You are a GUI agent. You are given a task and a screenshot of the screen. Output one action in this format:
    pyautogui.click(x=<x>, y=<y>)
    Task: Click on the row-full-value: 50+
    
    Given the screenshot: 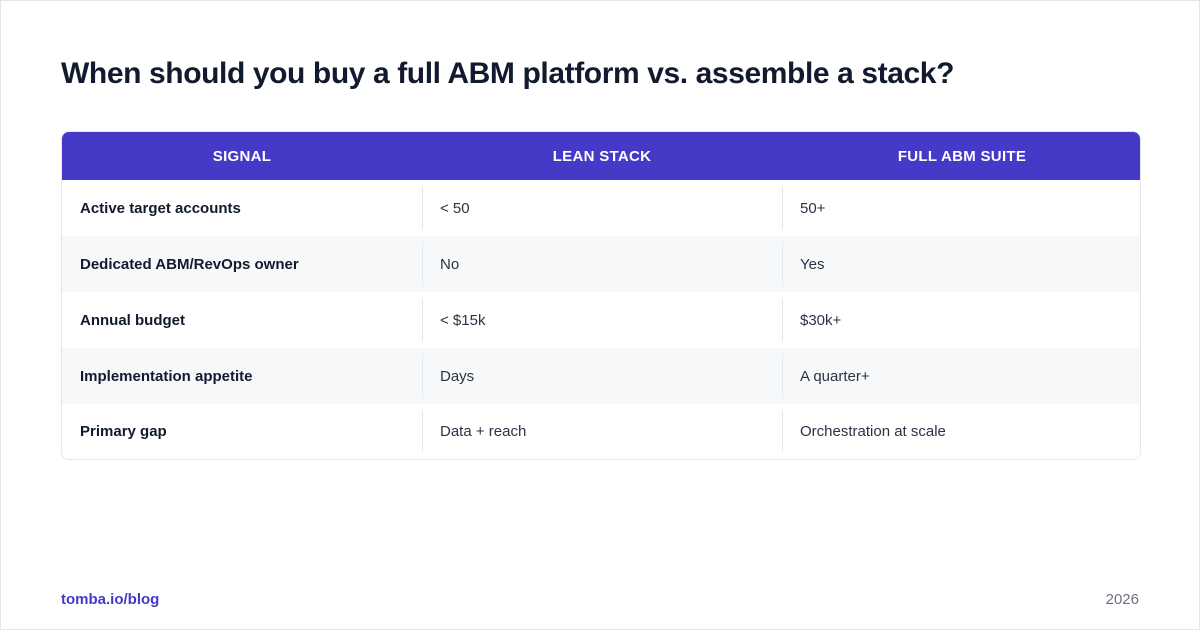 What is the action you would take?
    pyautogui.click(x=961, y=208)
    